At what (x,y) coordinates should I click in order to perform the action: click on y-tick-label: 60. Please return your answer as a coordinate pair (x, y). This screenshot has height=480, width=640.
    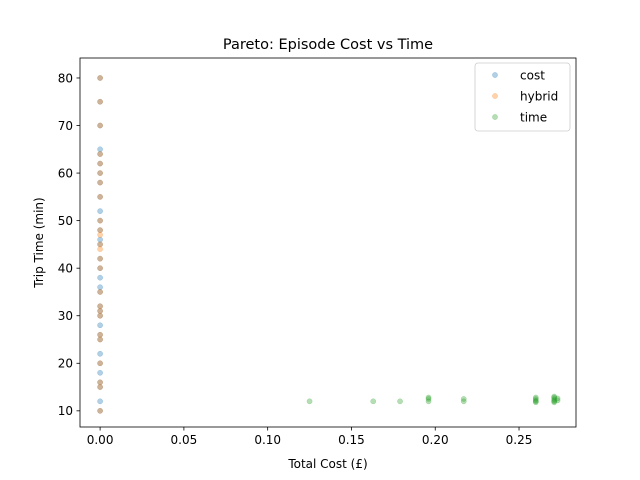
    Looking at the image, I should click on (65, 173).